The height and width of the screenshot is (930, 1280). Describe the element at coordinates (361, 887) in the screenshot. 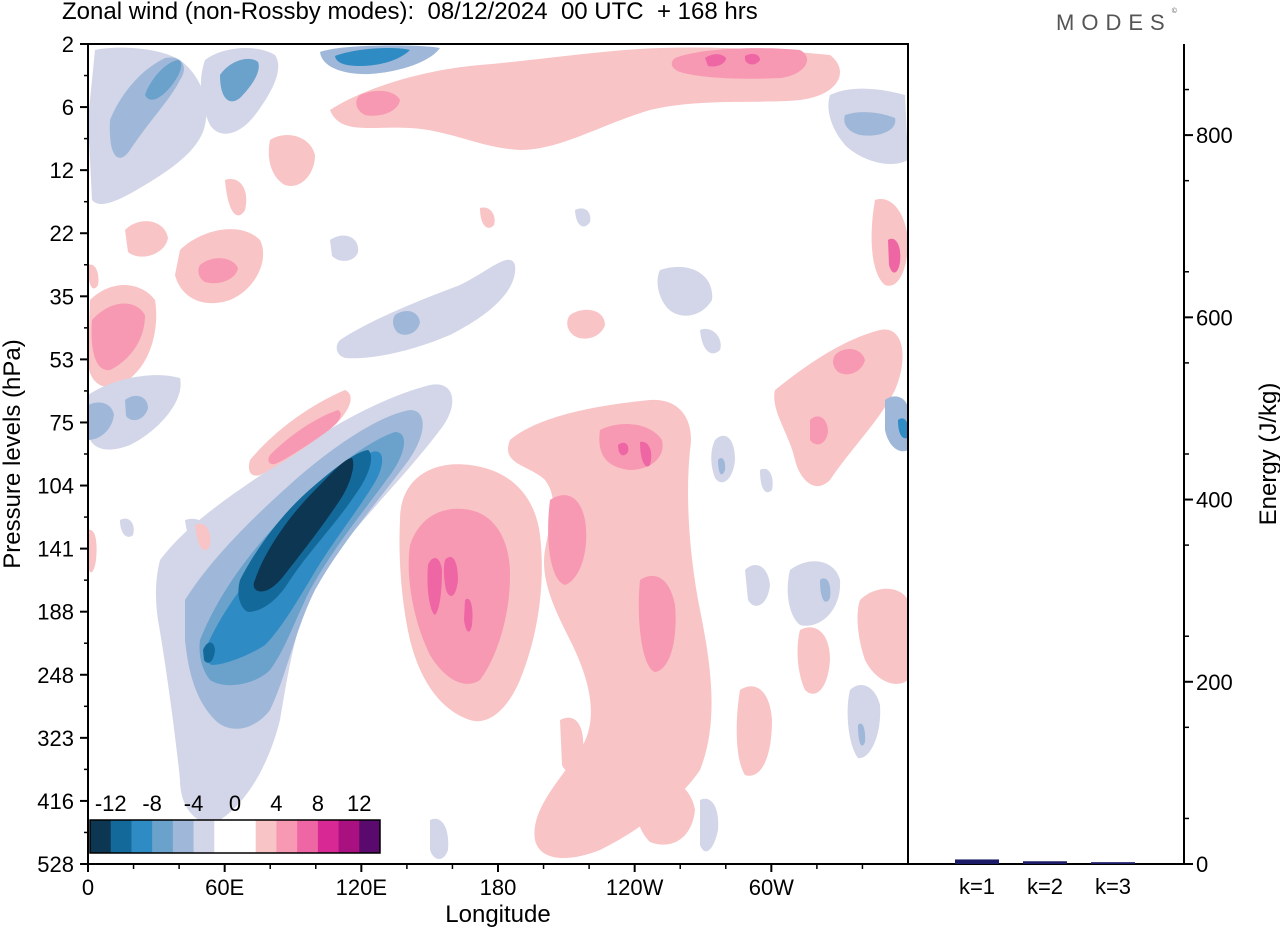

I see `x-tick-label: 120E` at that location.